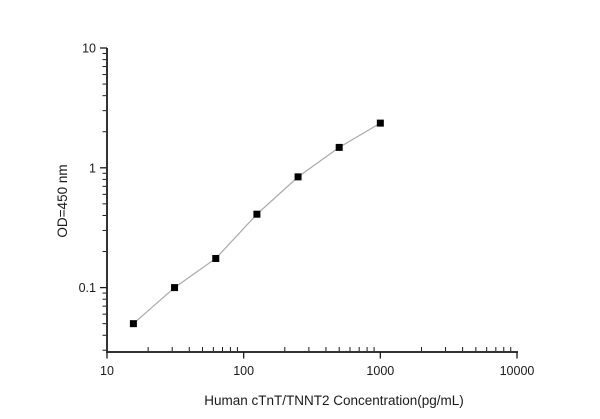  What do you see at coordinates (517, 371) in the screenshot?
I see `x-tick-label: 10000` at bounding box center [517, 371].